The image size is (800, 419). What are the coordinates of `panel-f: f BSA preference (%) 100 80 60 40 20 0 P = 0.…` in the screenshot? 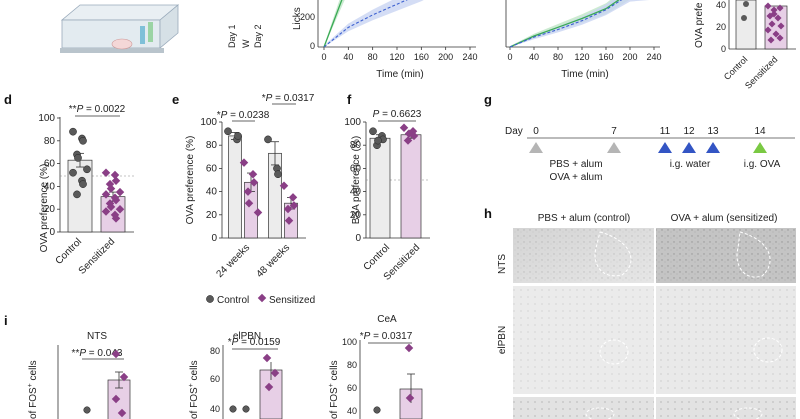 It's located at (387, 187).